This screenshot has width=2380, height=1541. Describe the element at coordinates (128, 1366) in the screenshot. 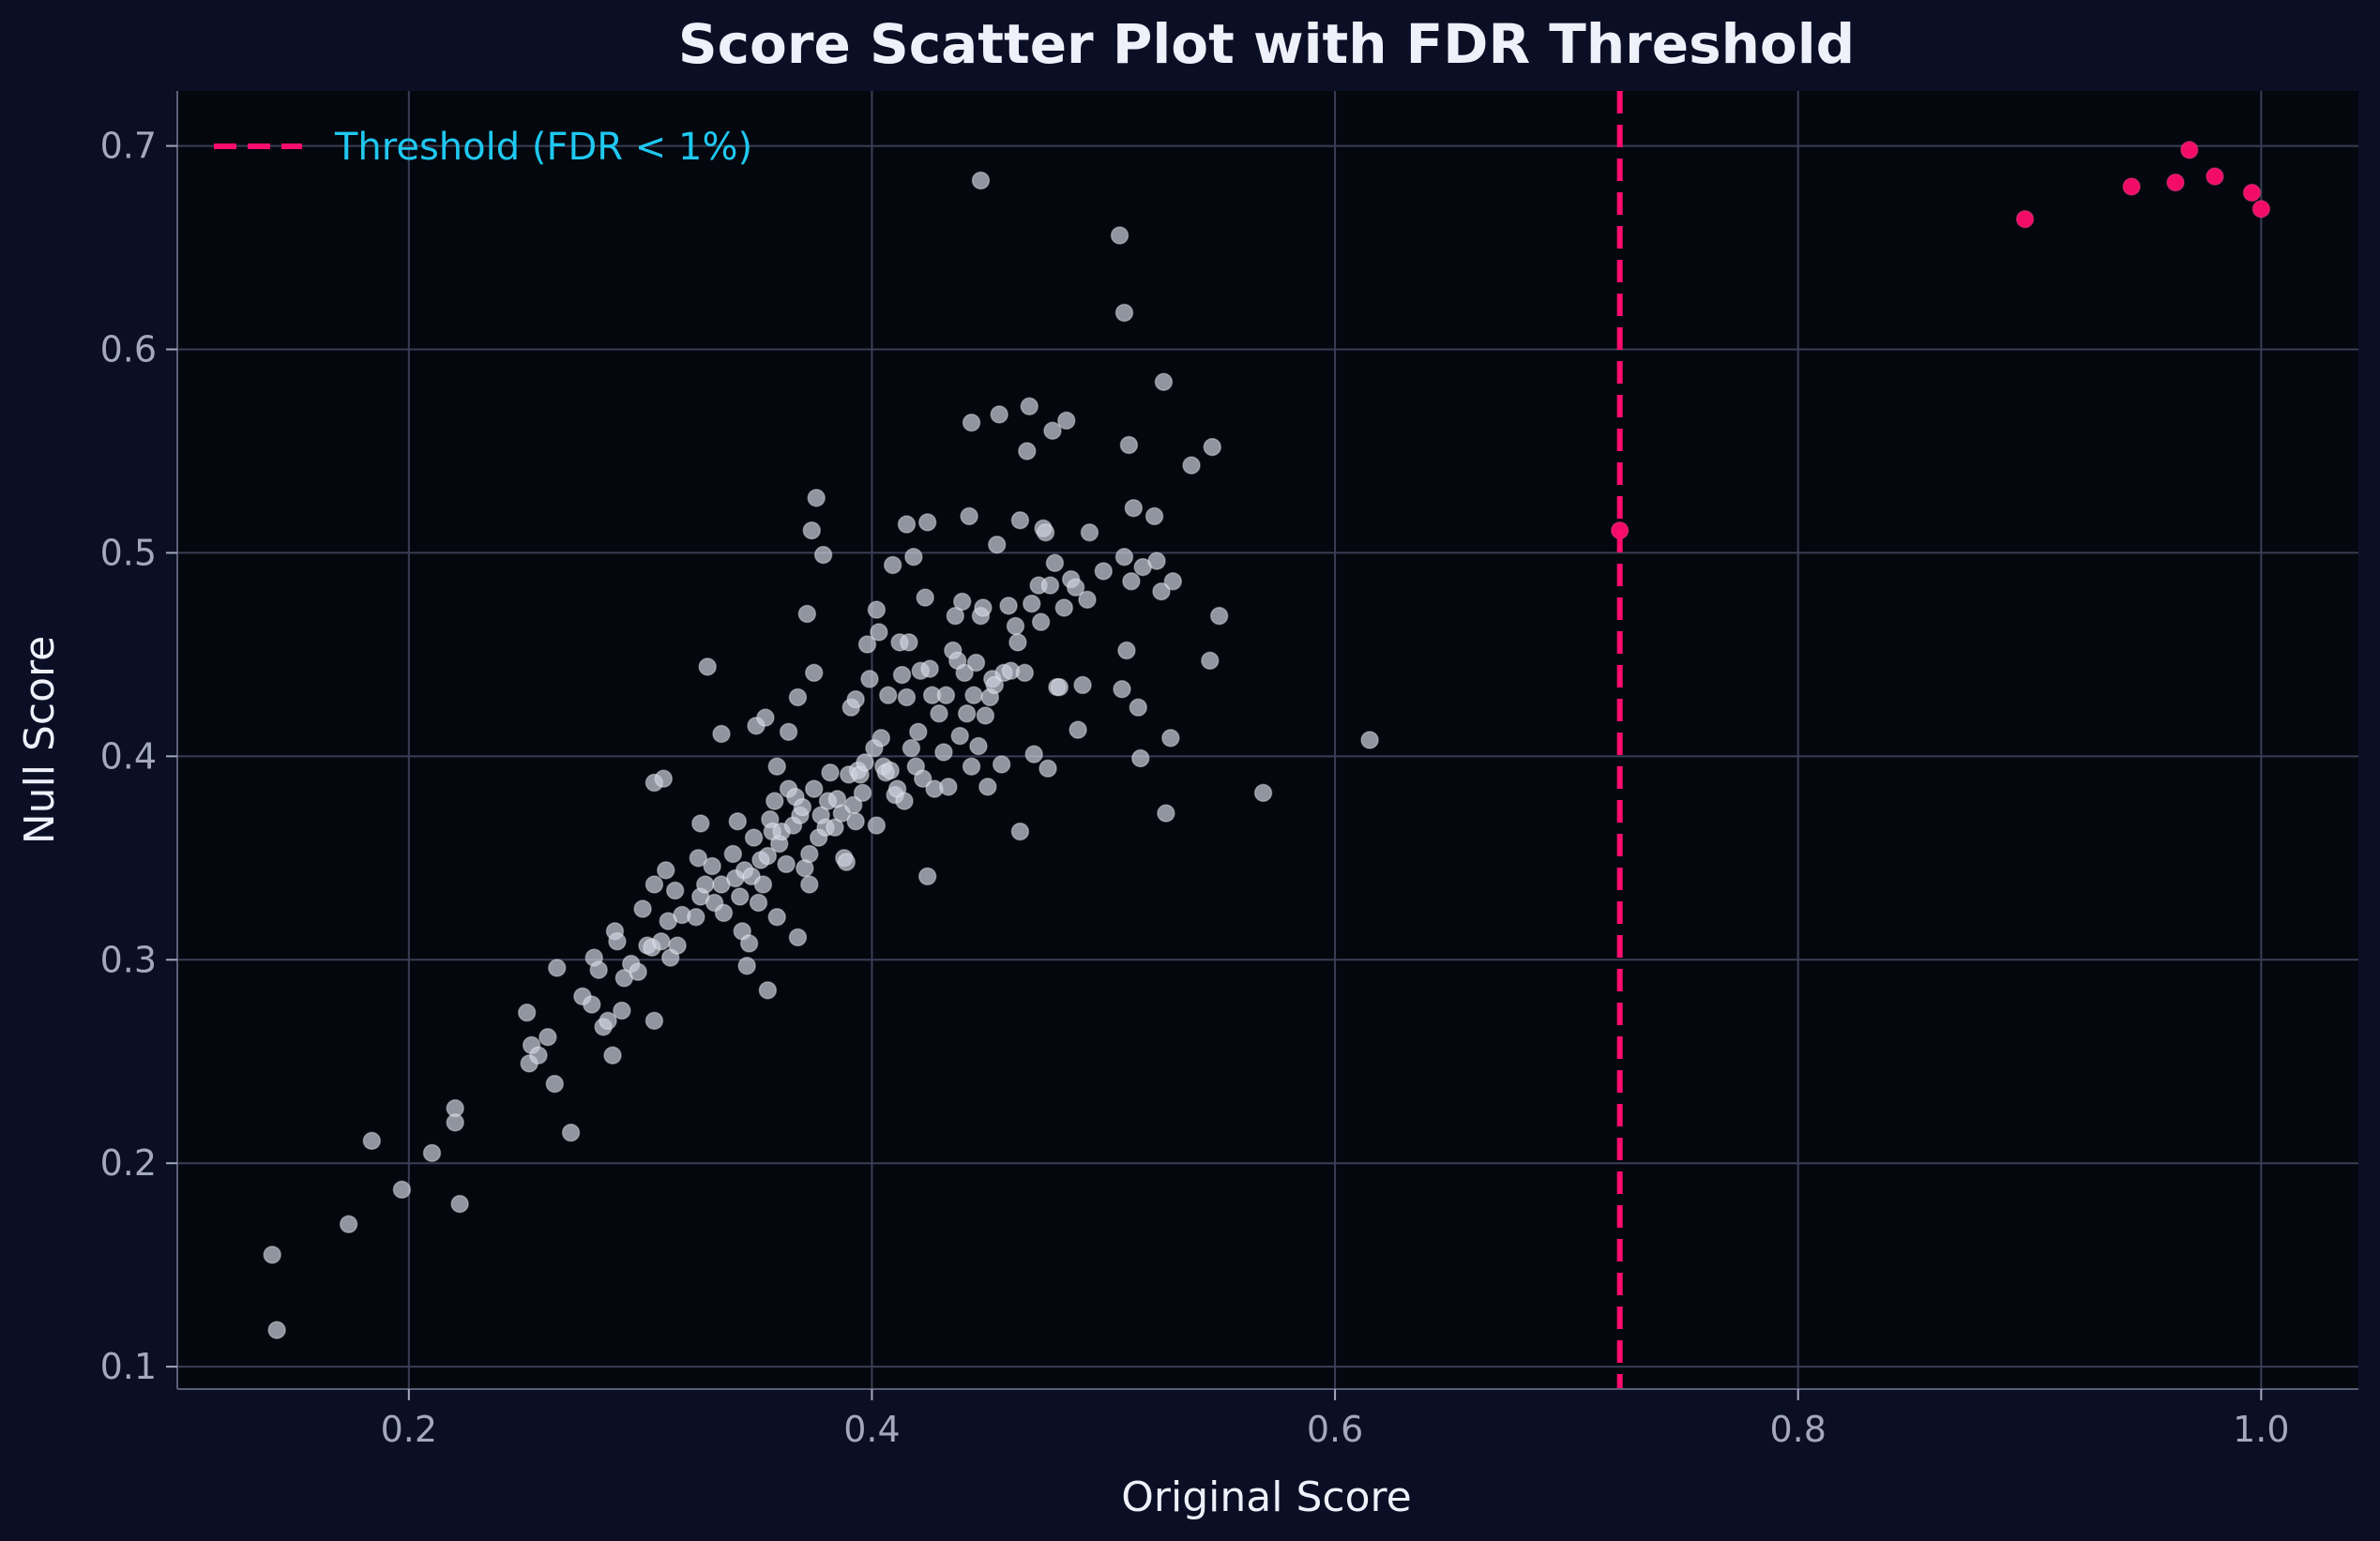

I see `y-tick-label: 0.1` at that location.